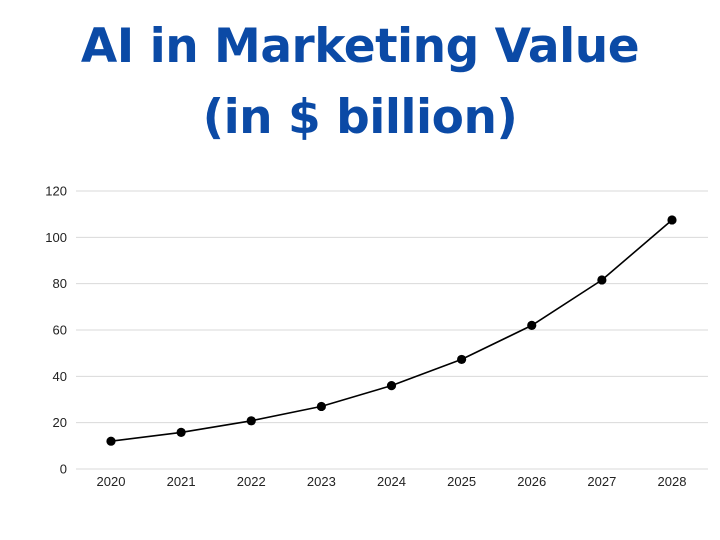 The width and height of the screenshot is (720, 540). I want to click on y-tick-label: 60, so click(60, 330).